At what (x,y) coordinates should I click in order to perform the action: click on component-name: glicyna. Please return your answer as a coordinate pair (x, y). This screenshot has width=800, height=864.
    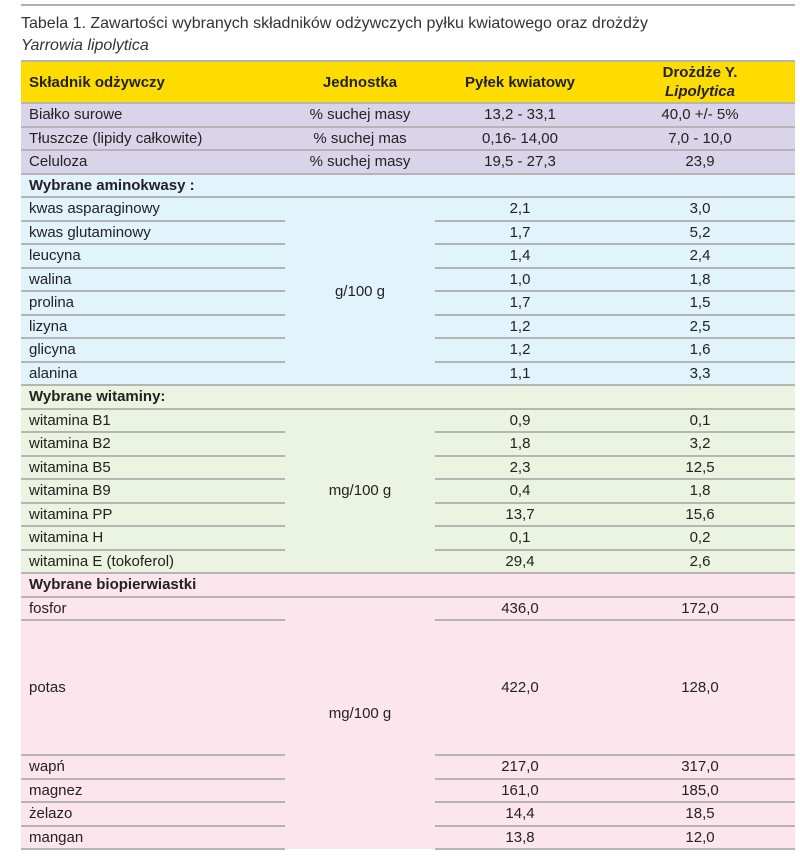
    Looking at the image, I should click on (153, 350).